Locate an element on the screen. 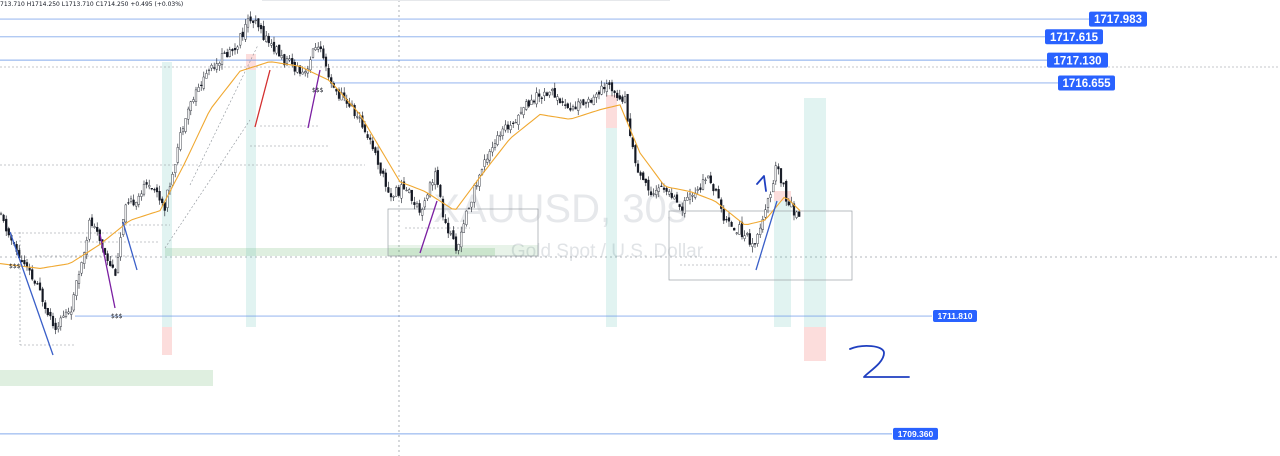 Image resolution: width=1280 pixels, height=456 pixels. price-label: 1717.615 is located at coordinates (1074, 38).